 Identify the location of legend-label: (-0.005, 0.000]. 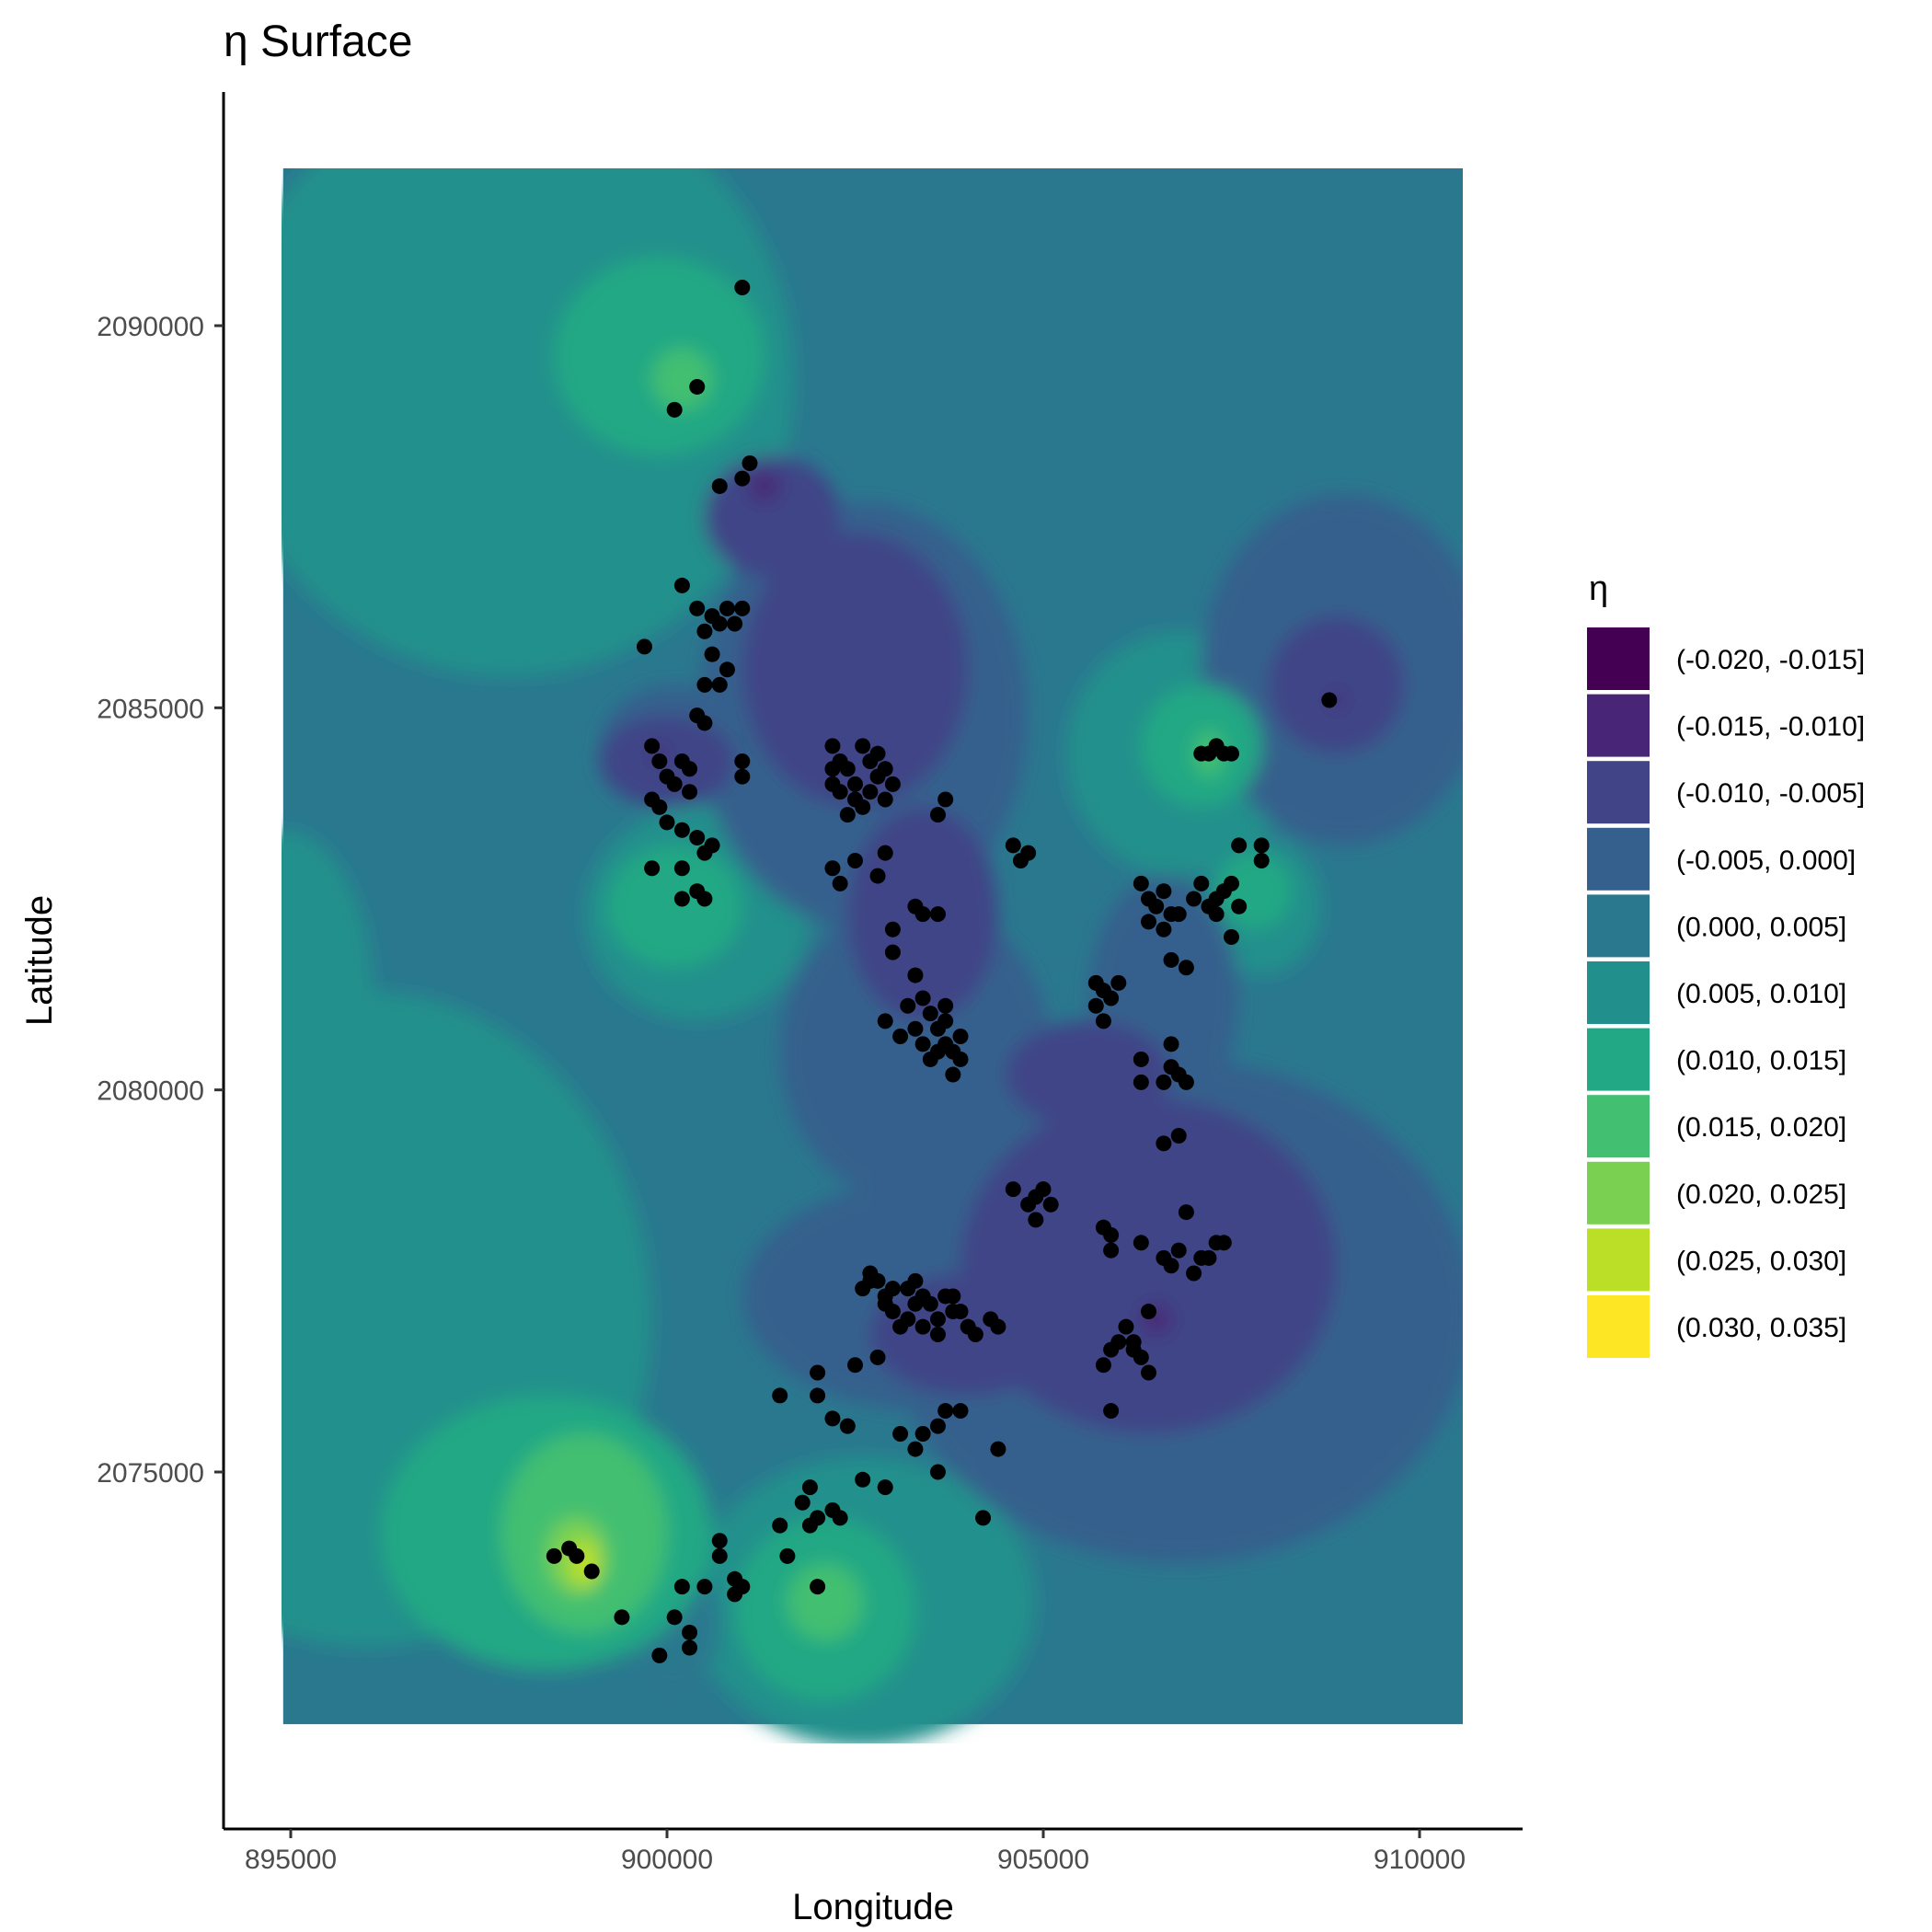
(1766, 860).